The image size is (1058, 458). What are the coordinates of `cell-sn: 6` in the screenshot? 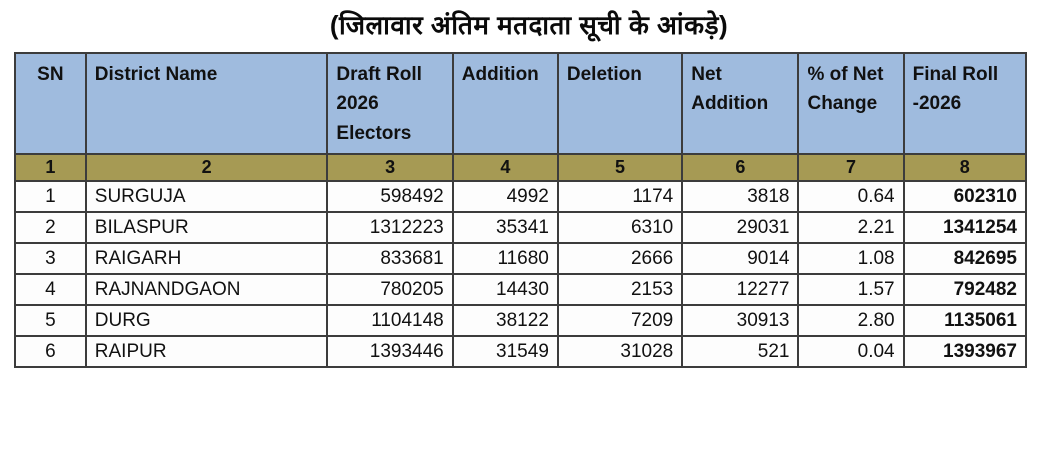 It's located at (50, 351).